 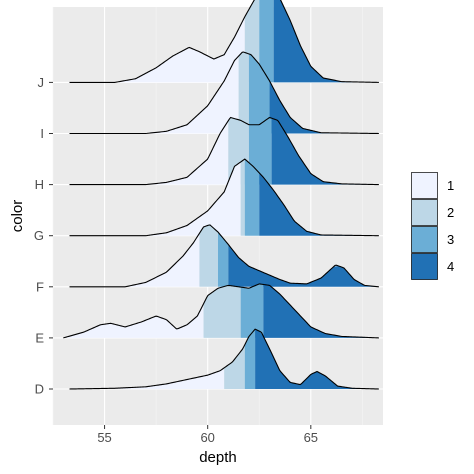 I want to click on y-tick-label: H, so click(x=39, y=184).